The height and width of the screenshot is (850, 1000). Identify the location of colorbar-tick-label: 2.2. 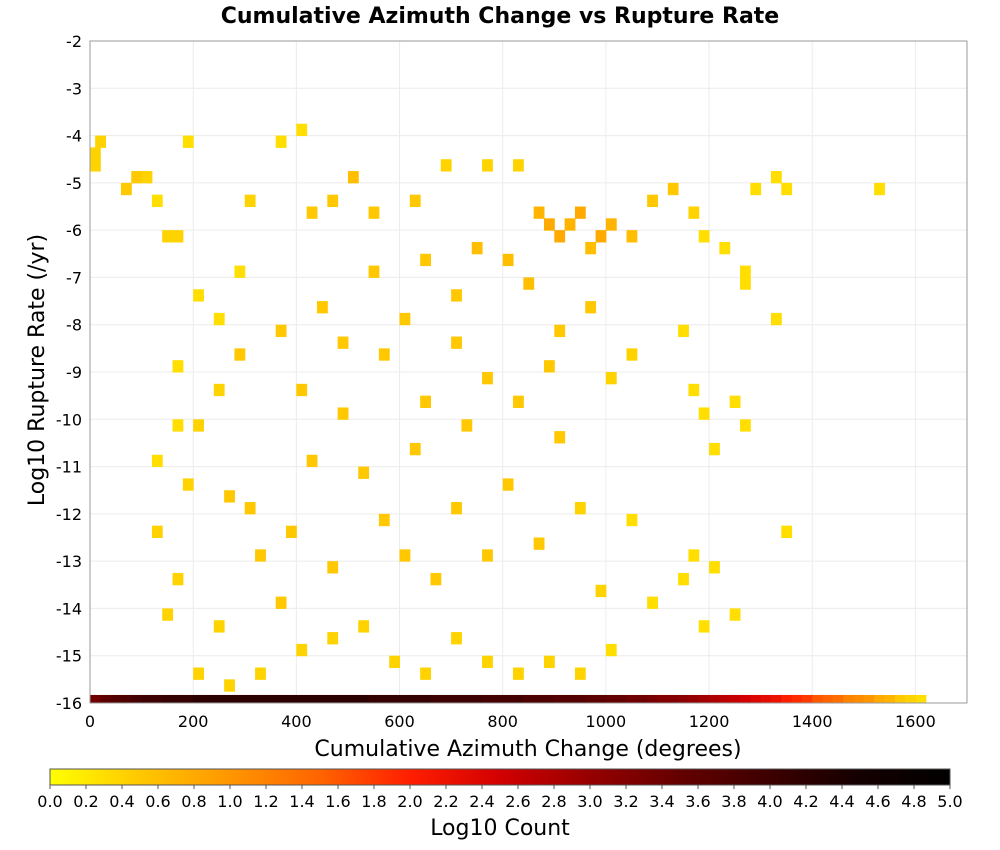
(445, 801).